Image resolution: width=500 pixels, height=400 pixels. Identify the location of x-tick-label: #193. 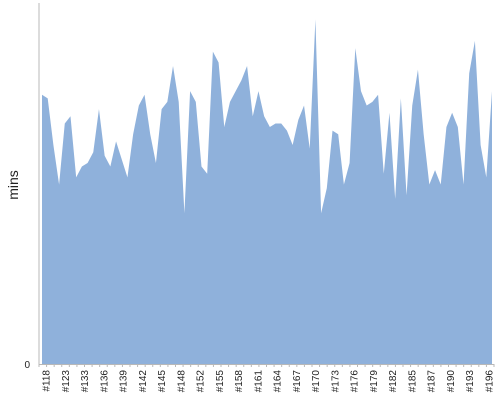
(470, 381).